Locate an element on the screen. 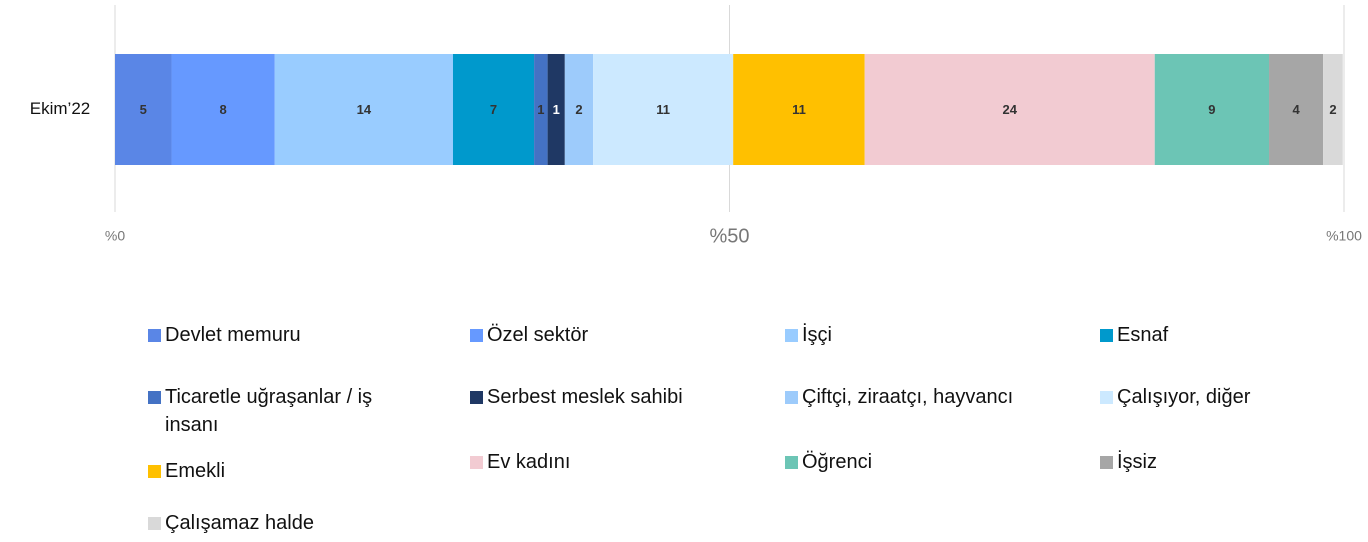 Image resolution: width=1368 pixels, height=542 pixels. legend-item: Çiftçi, ziraatçı, hayvancı is located at coordinates (899, 397).